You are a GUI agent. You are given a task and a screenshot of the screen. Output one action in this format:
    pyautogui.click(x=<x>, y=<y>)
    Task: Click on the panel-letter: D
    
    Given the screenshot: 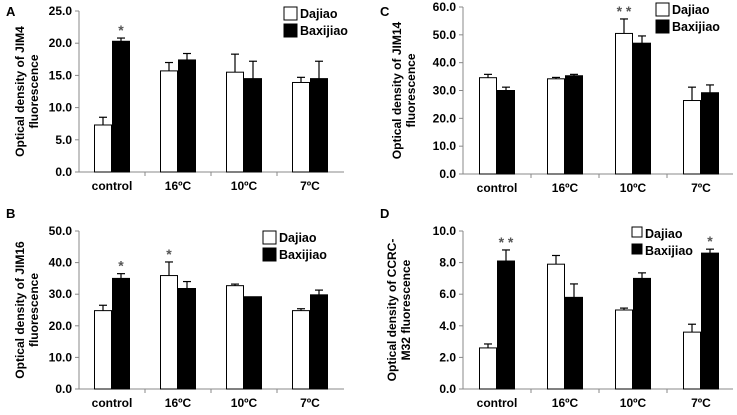 What is the action you would take?
    pyautogui.click(x=384, y=213)
    